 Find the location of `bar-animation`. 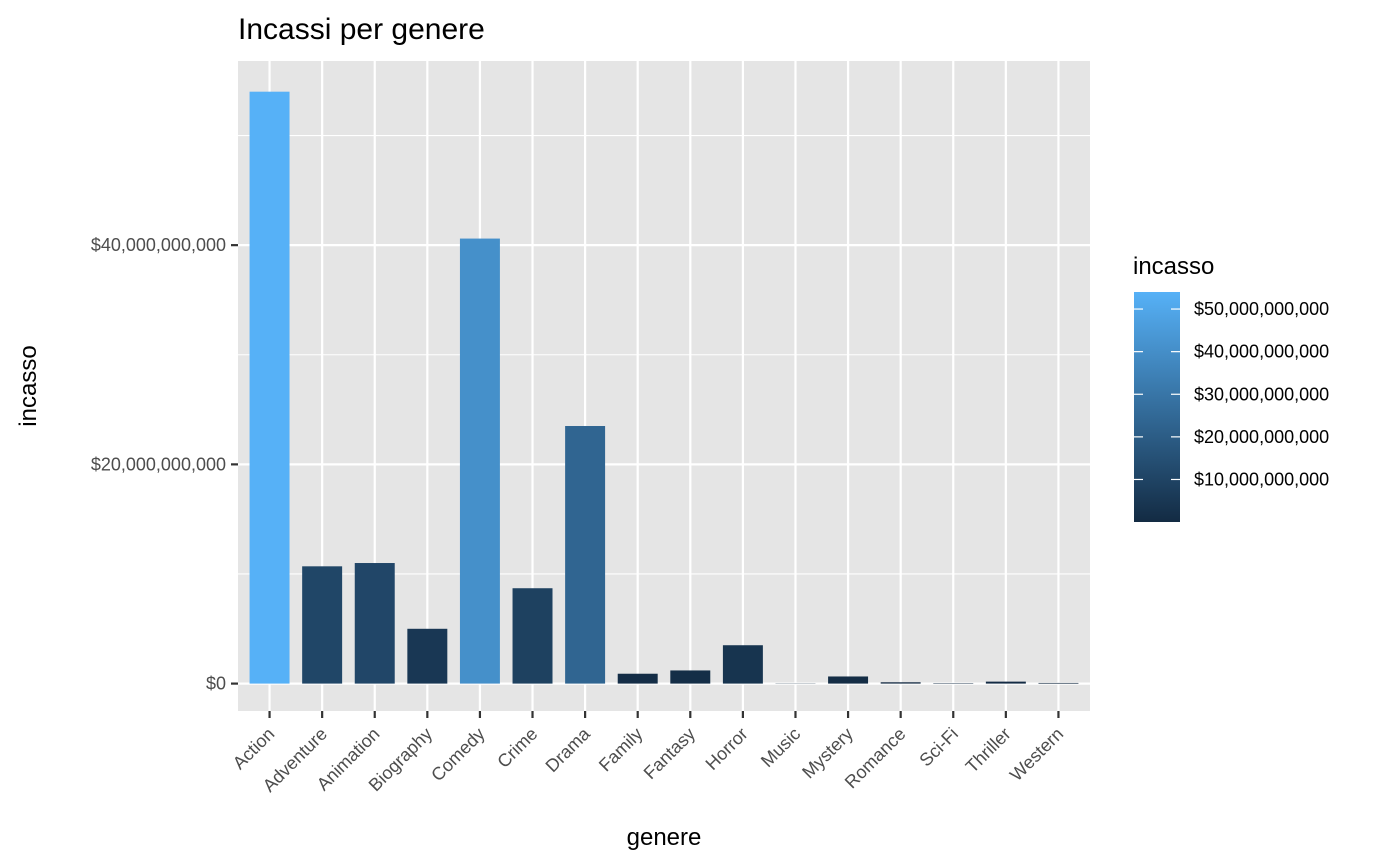

bar-animation is located at coordinates (374, 623).